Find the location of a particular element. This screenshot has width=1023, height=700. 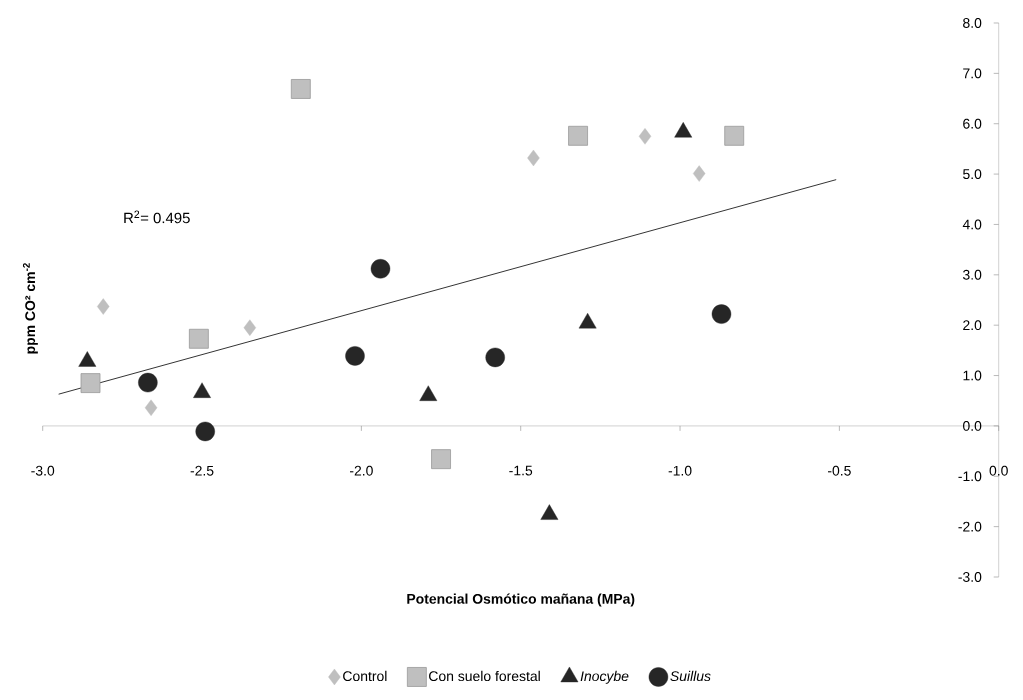

y-tick-label: 2.0 is located at coordinates (972, 325).